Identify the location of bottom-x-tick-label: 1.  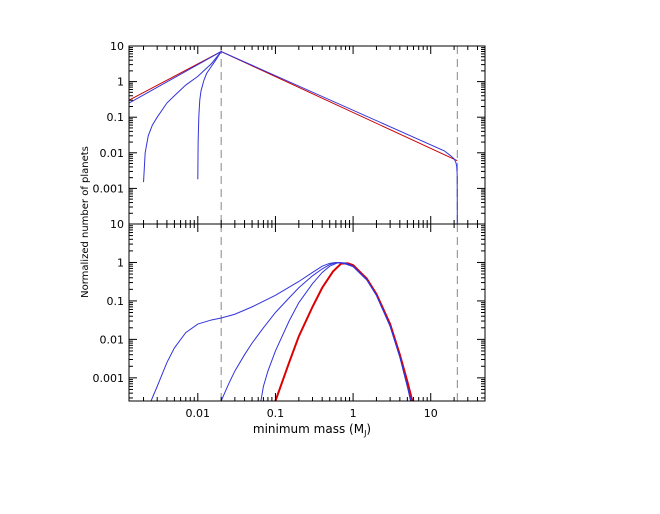
(353, 413).